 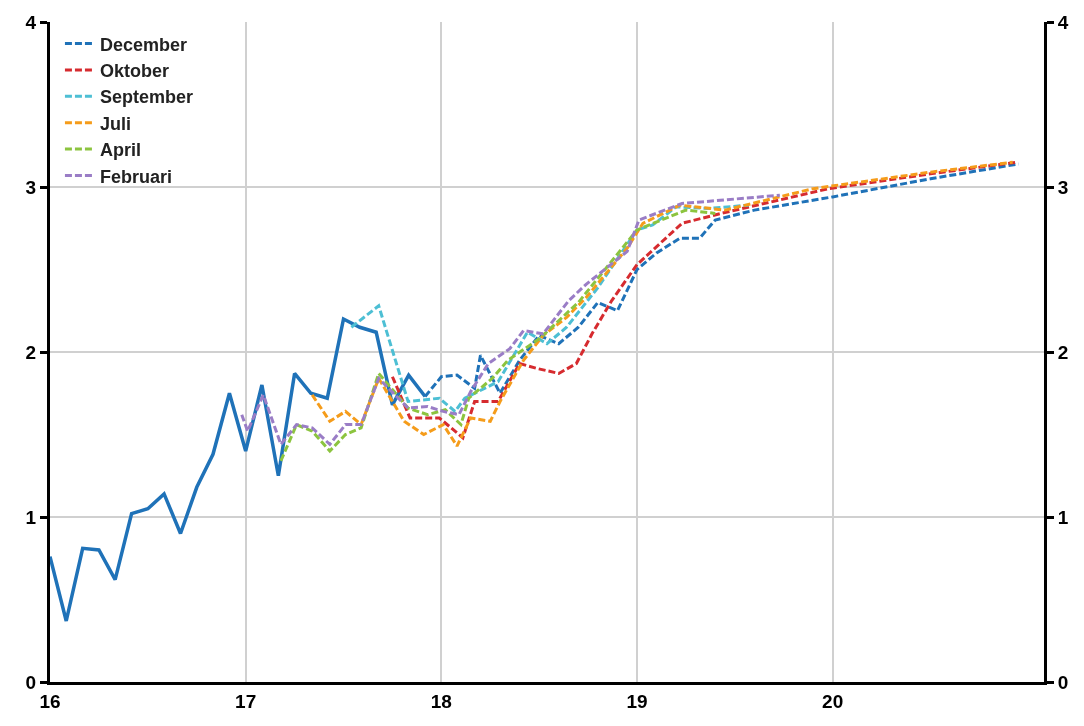 What do you see at coordinates (143, 44) in the screenshot?
I see `legend-label: December` at bounding box center [143, 44].